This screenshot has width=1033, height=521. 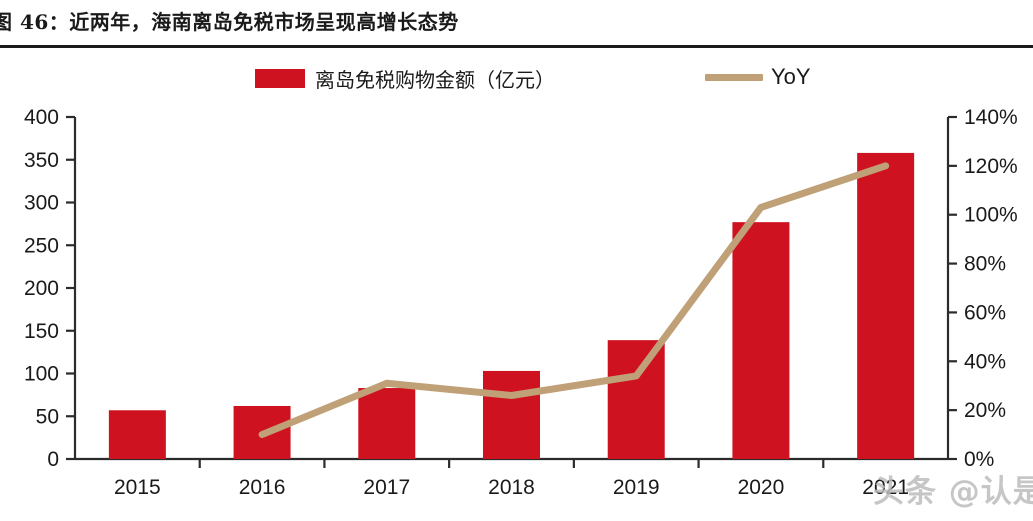 What do you see at coordinates (280, 78) in the screenshot?
I see `legend-bar-swatch-icon` at bounding box center [280, 78].